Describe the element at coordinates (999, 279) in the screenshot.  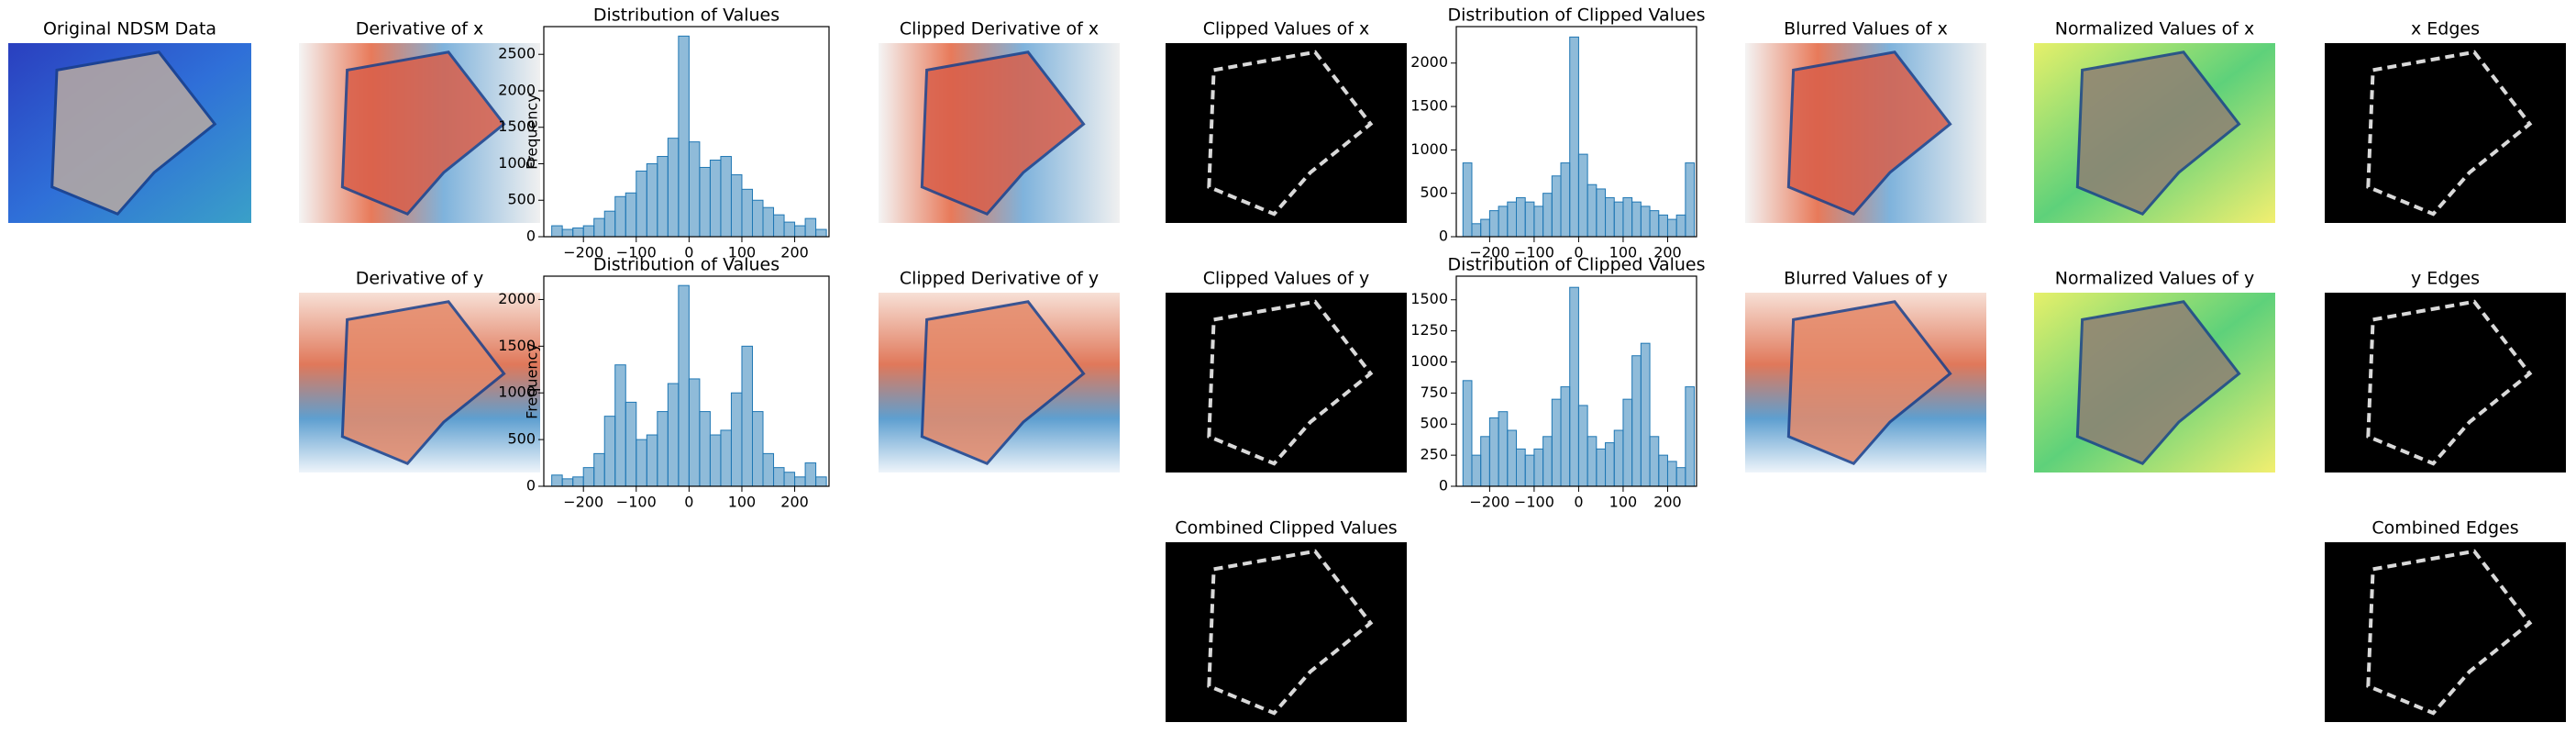
I see `image-title: Clipped Derivative of y` at that location.